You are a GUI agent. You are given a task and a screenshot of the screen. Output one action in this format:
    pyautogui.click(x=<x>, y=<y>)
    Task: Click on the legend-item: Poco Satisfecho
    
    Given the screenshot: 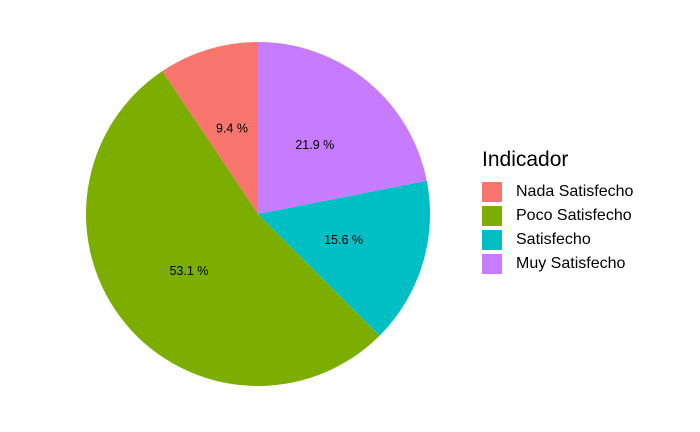 What is the action you would take?
    pyautogui.click(x=557, y=216)
    